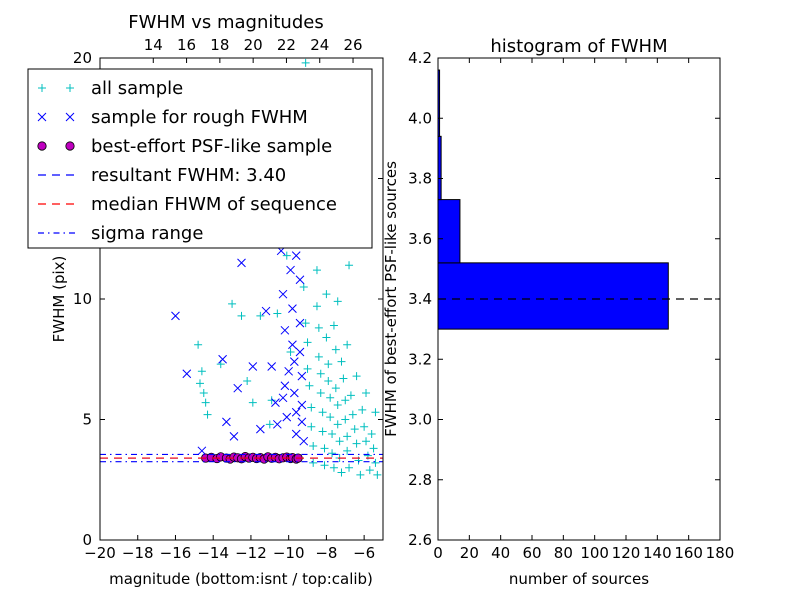  What do you see at coordinates (438, 553) in the screenshot?
I see `x-tick-label: 0` at bounding box center [438, 553].